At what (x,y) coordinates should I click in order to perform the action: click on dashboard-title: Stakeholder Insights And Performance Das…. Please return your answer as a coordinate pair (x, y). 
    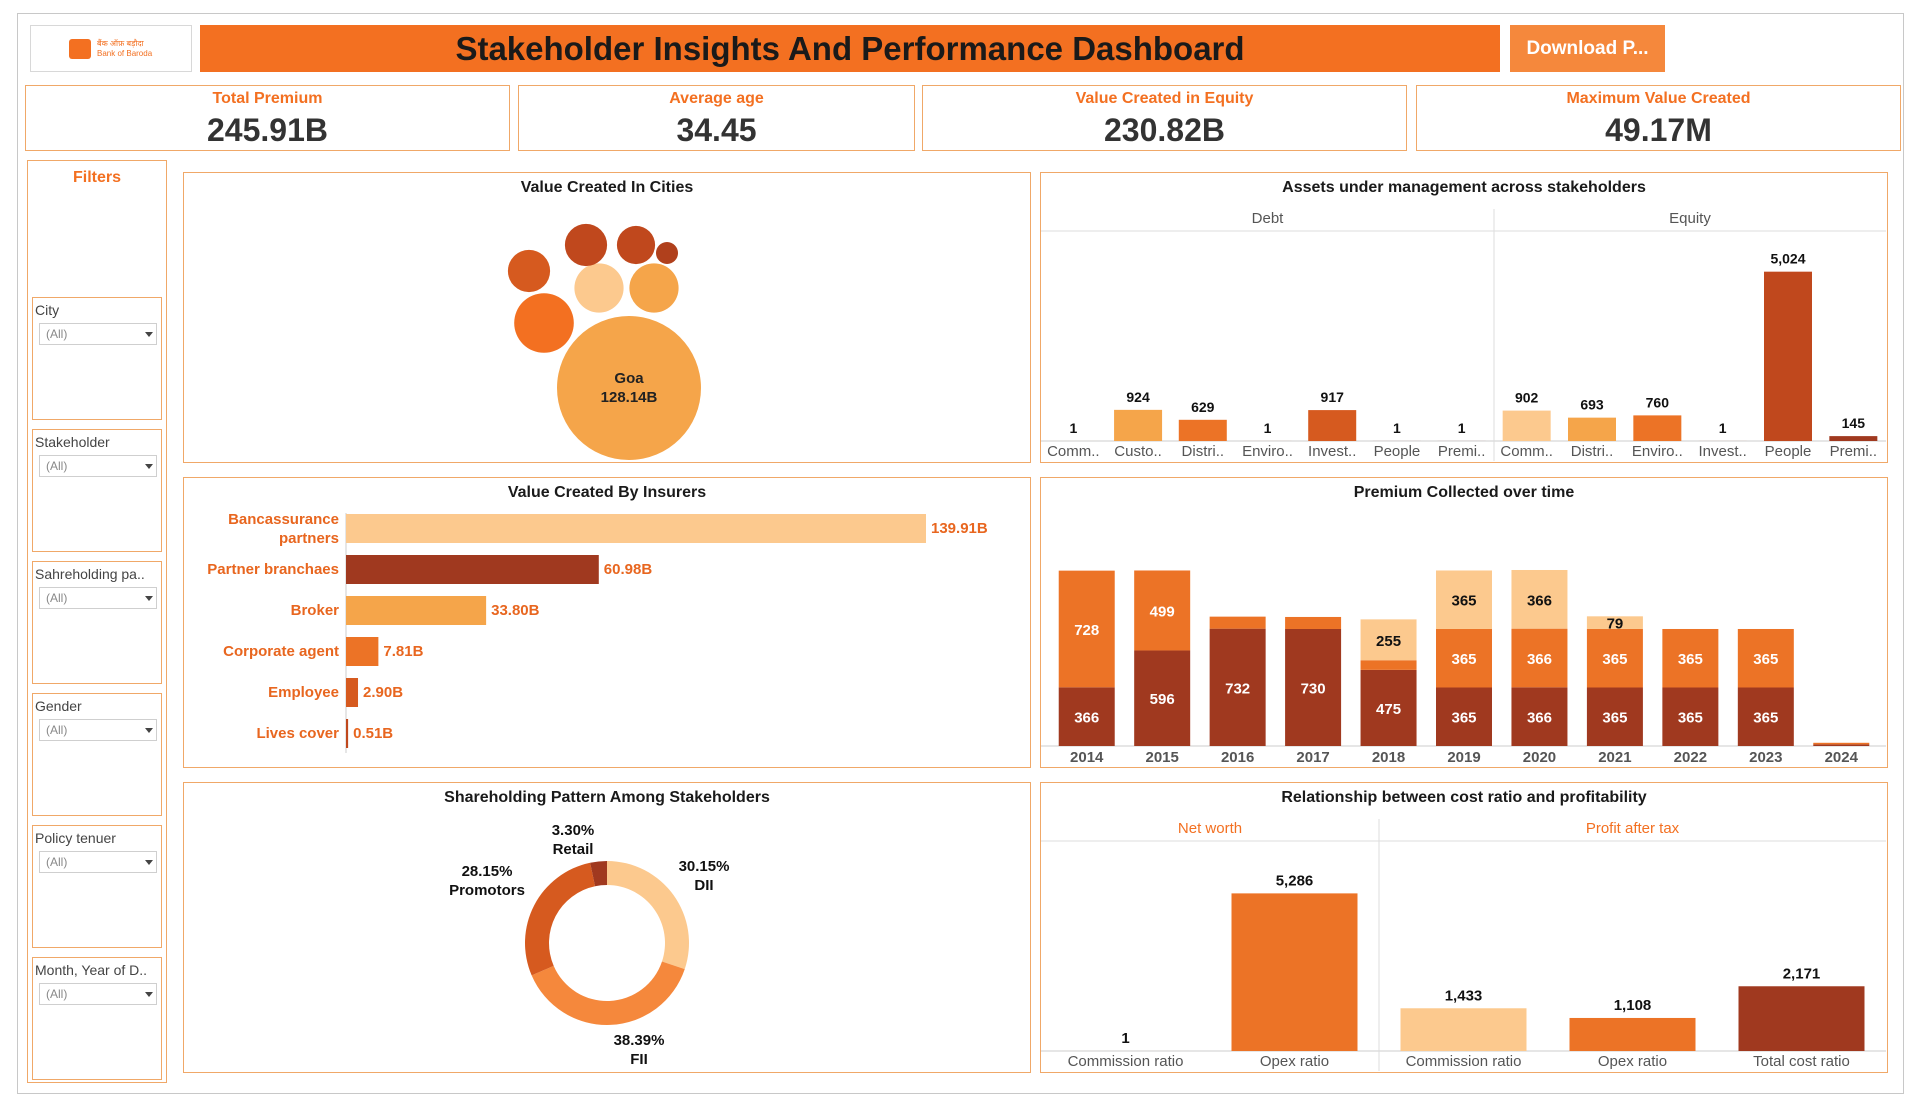
    Looking at the image, I should click on (850, 48).